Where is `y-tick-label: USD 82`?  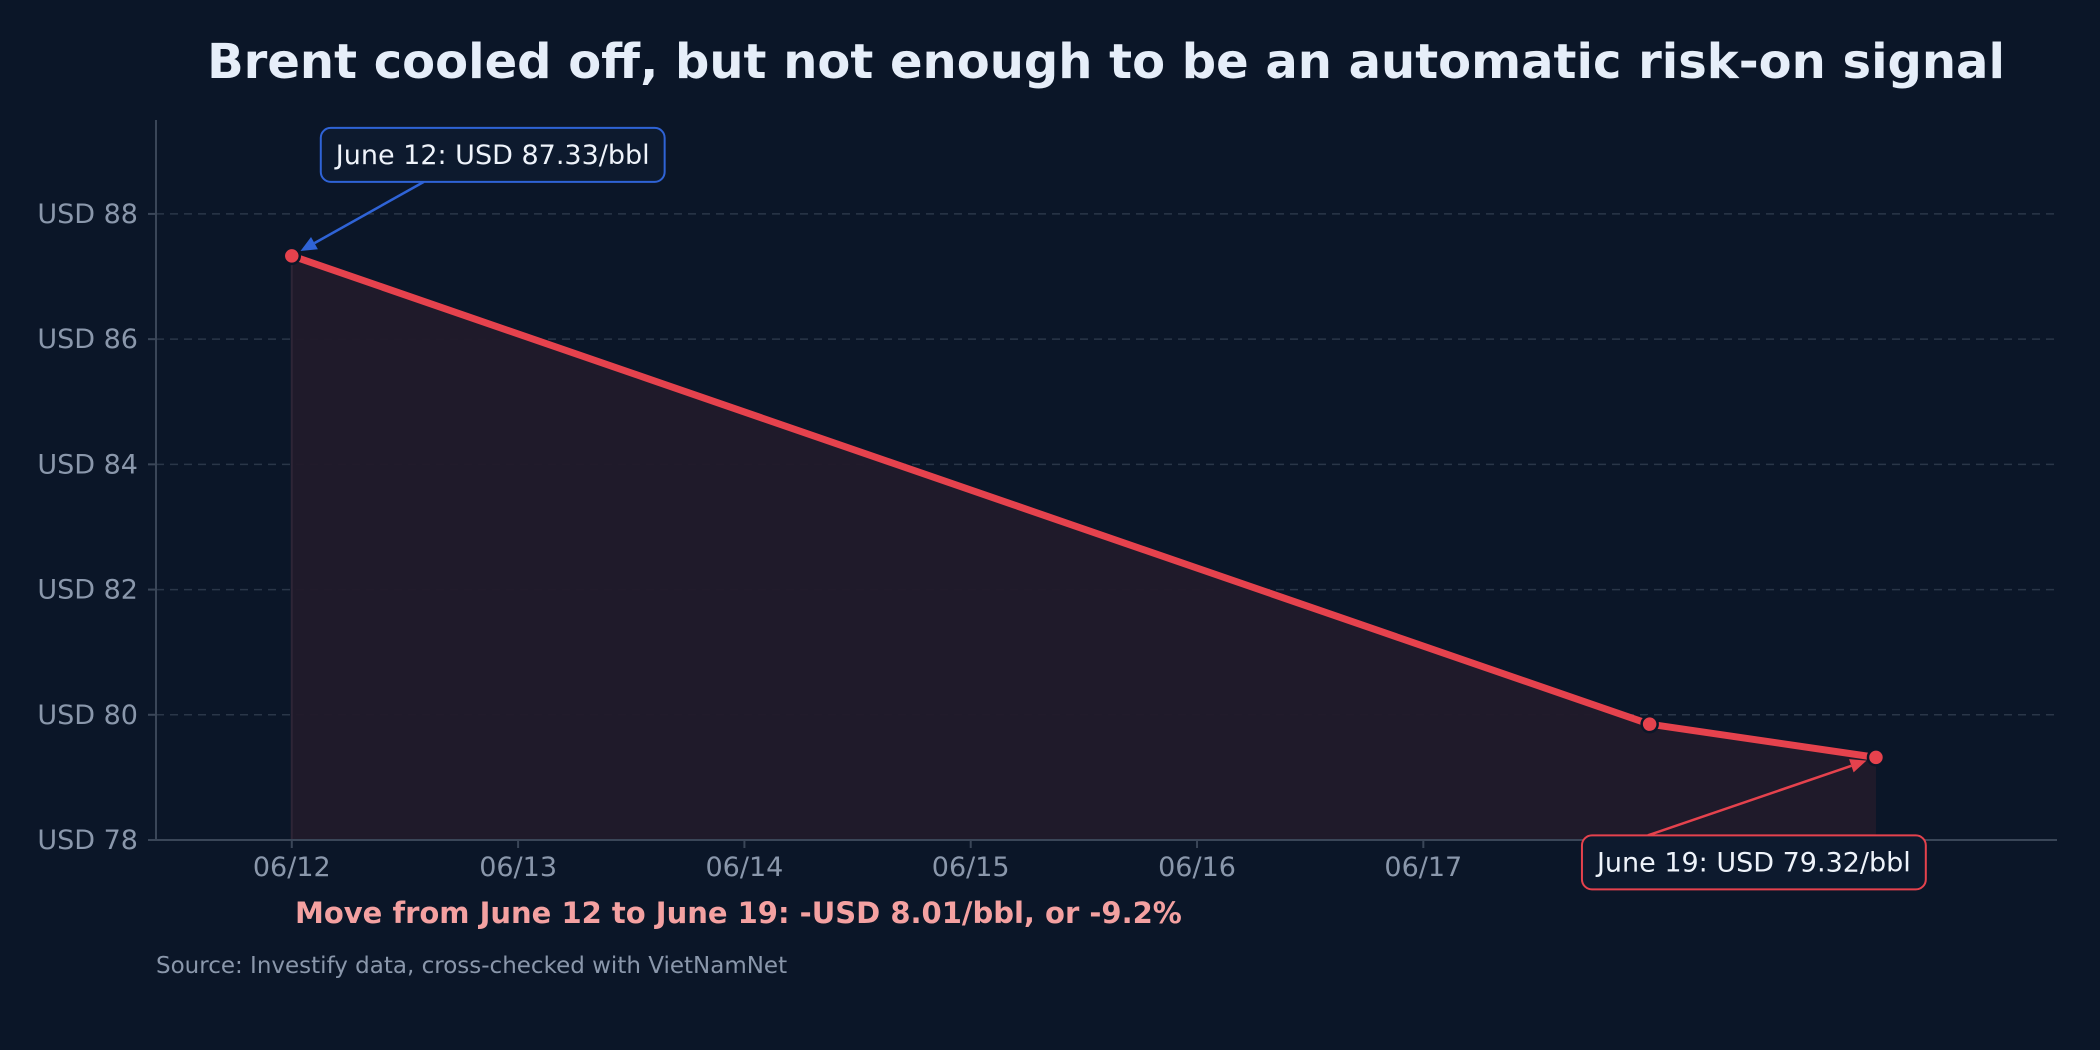 y-tick-label: USD 82 is located at coordinates (87, 590).